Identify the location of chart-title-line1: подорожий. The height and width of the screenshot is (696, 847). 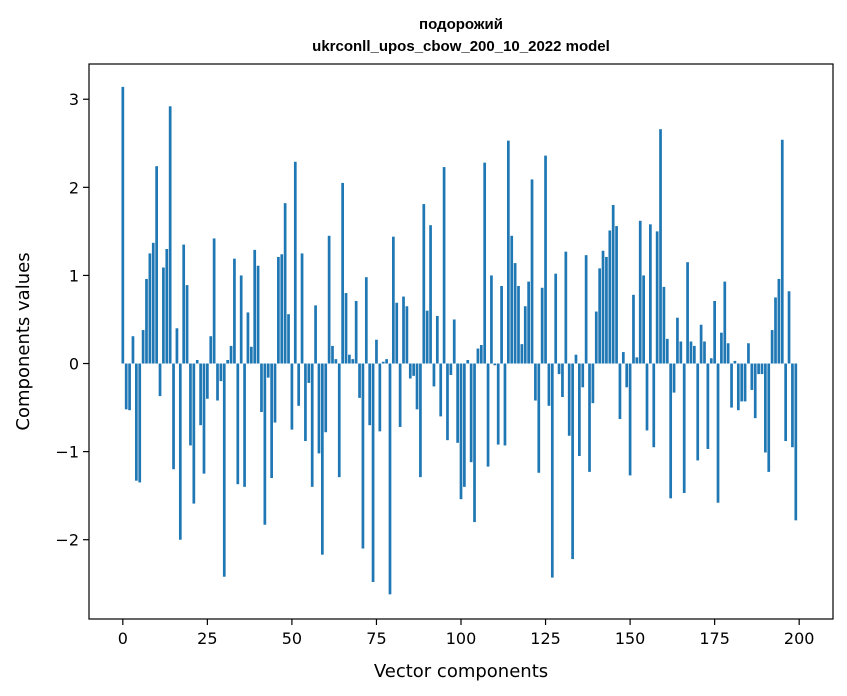
(461, 24).